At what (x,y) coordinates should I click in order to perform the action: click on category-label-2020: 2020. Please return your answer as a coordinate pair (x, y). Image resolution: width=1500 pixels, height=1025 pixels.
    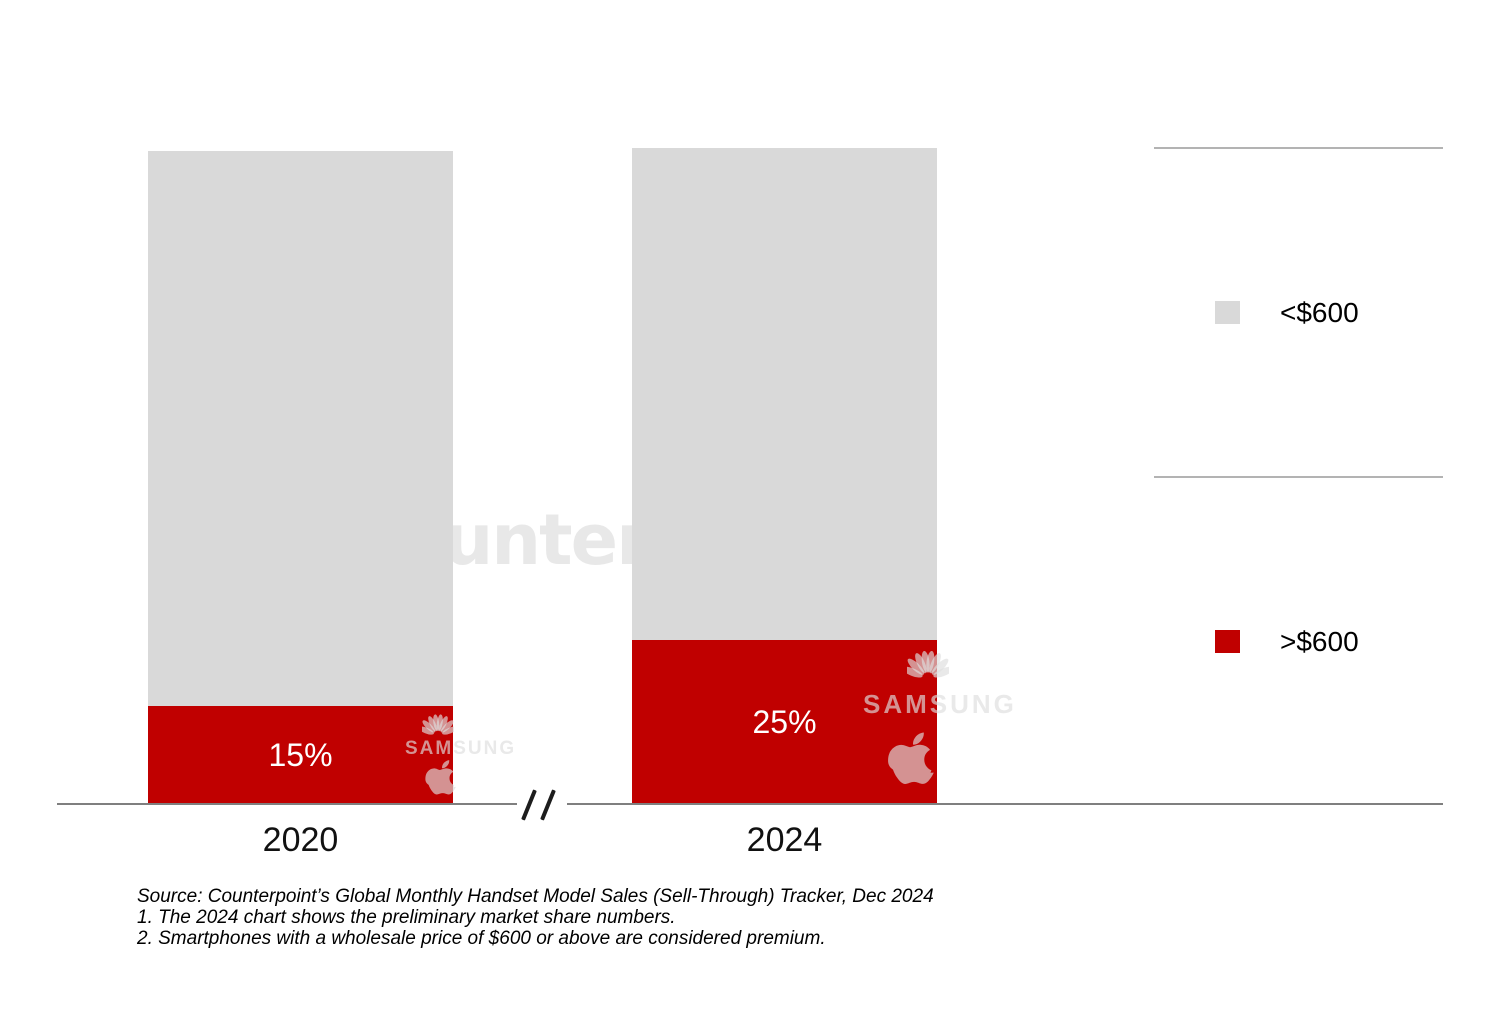
    Looking at the image, I should click on (300, 840).